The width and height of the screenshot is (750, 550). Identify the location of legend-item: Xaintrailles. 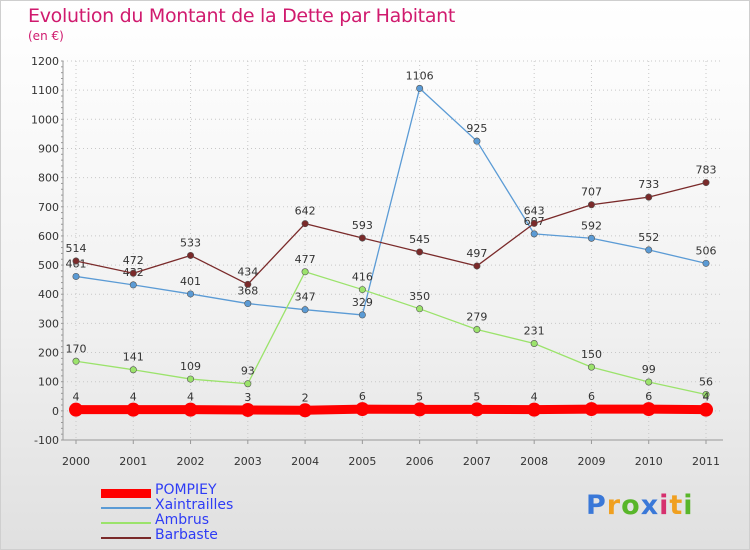
(201, 506).